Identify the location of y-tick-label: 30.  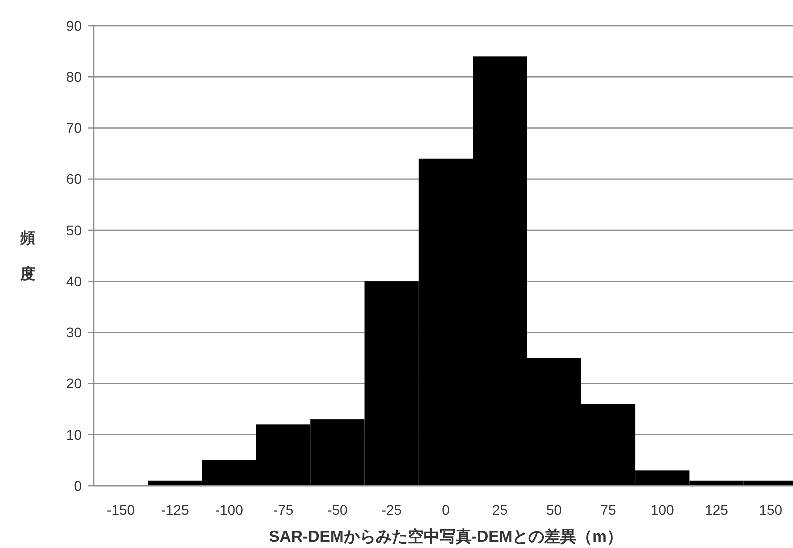
(74, 332).